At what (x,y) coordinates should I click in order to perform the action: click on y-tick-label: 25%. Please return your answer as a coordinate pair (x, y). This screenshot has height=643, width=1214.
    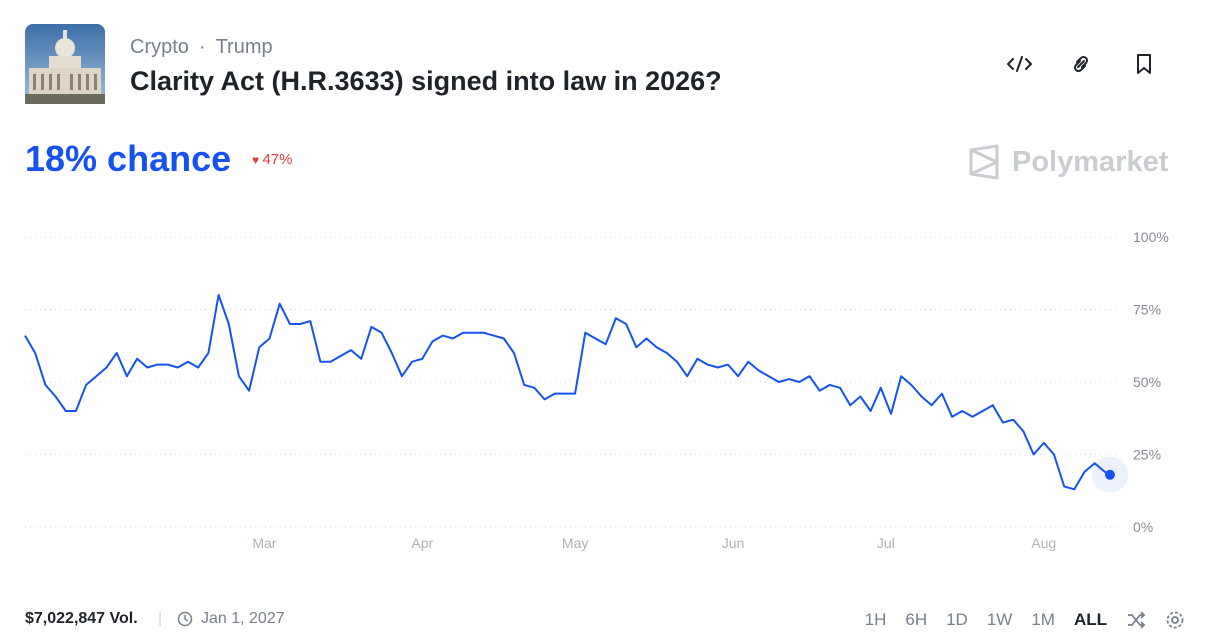
    Looking at the image, I should click on (1147, 455).